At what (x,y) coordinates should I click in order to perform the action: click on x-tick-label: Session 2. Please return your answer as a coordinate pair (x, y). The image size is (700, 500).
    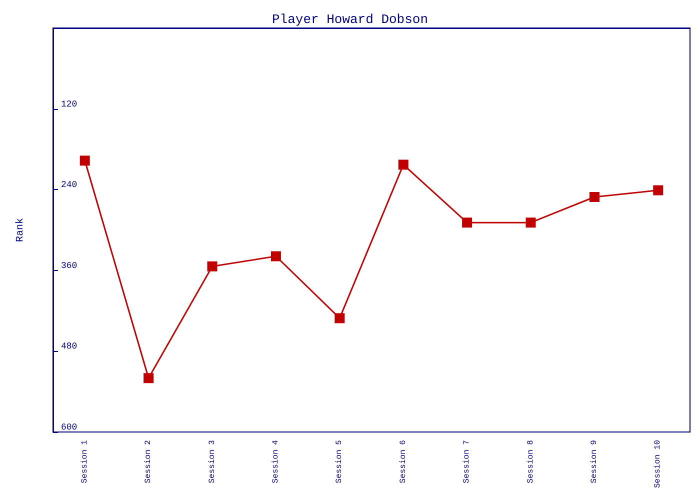
    Looking at the image, I should click on (149, 462).